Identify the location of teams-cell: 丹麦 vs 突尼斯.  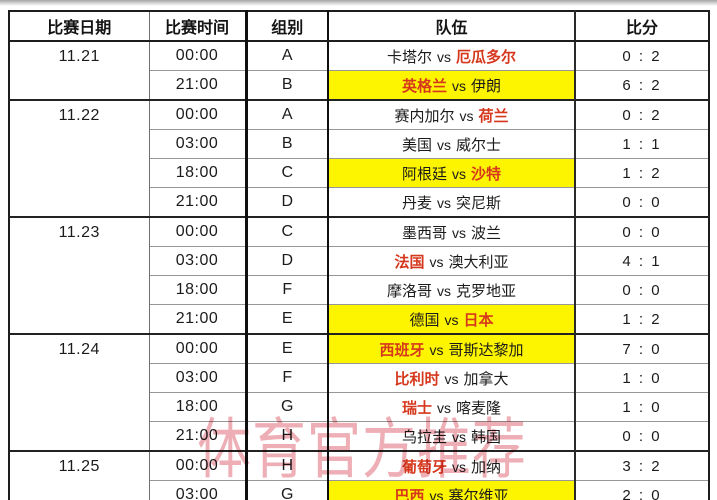
(452, 202).